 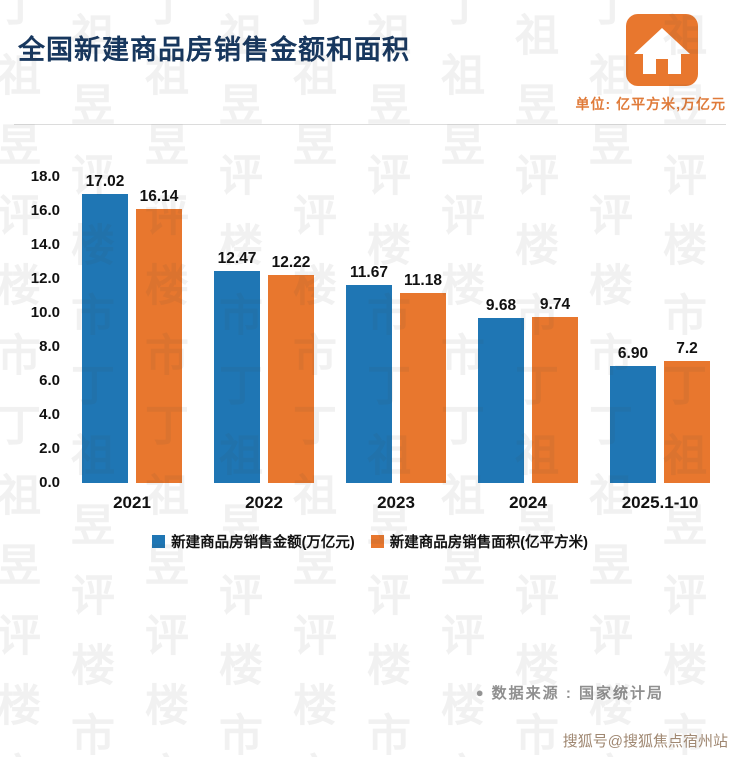 I want to click on house-icon, so click(x=662, y=50).